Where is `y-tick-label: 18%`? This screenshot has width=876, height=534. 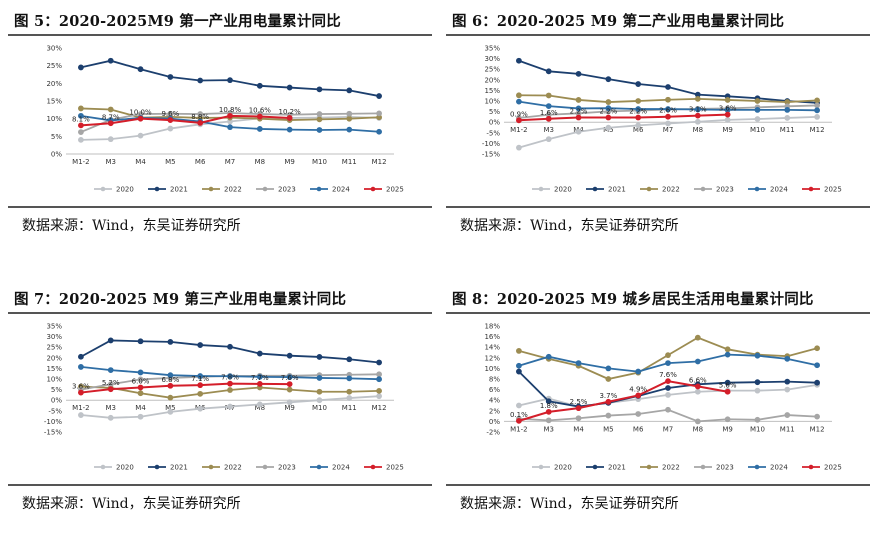 y-tick-label: 18% is located at coordinates (492, 327).